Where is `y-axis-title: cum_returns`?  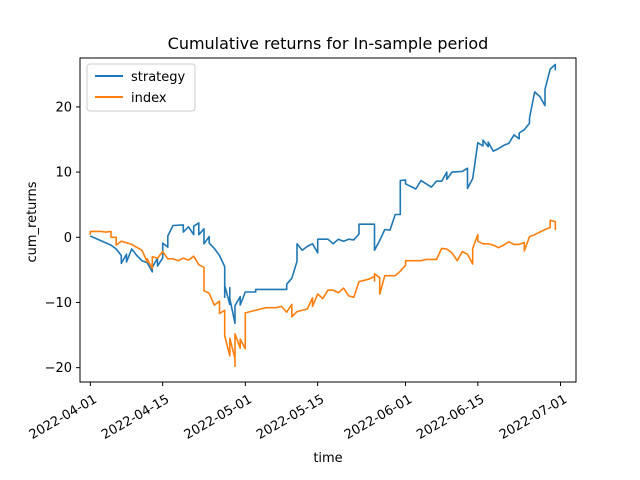
y-axis-title: cum_returns is located at coordinates (32, 221).